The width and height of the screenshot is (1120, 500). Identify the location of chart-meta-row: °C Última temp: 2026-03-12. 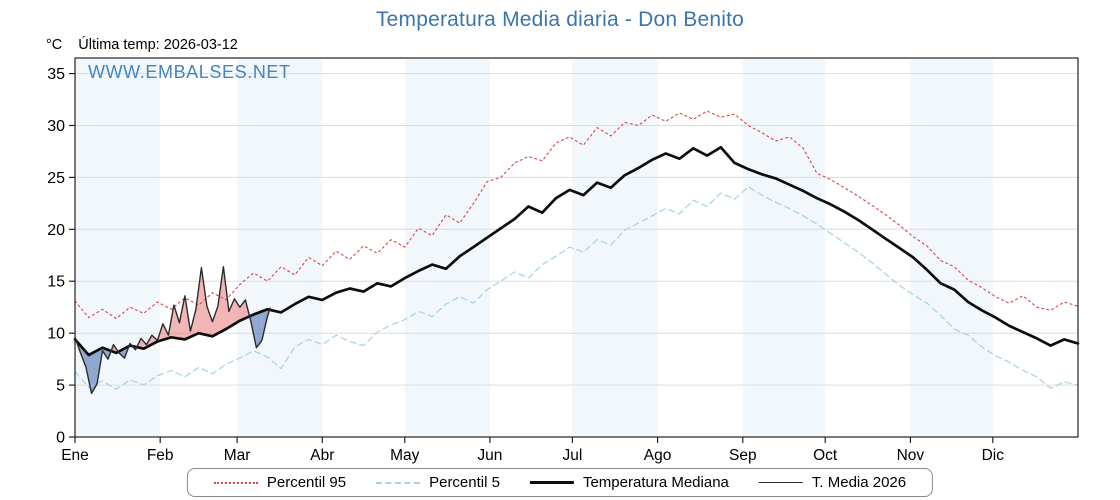
(142, 45).